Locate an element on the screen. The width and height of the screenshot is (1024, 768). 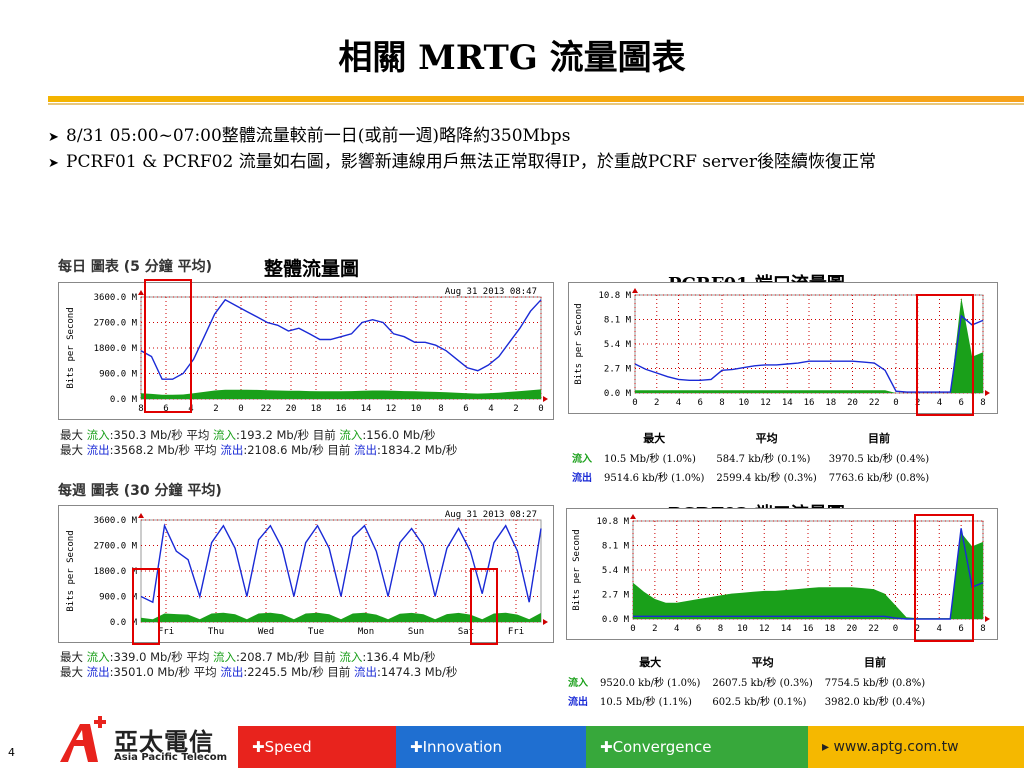
stat-label: 目前 is located at coordinates (339, 450).